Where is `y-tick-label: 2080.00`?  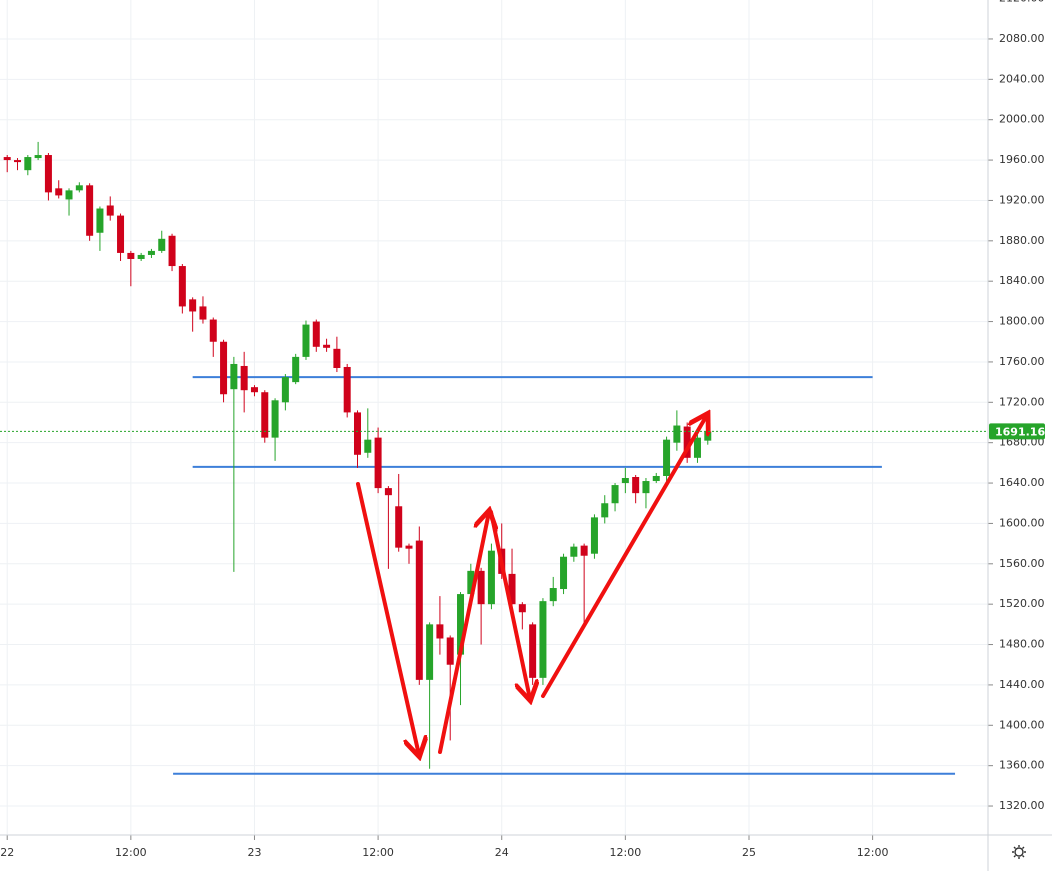
y-tick-label: 2080.00 is located at coordinates (1022, 38).